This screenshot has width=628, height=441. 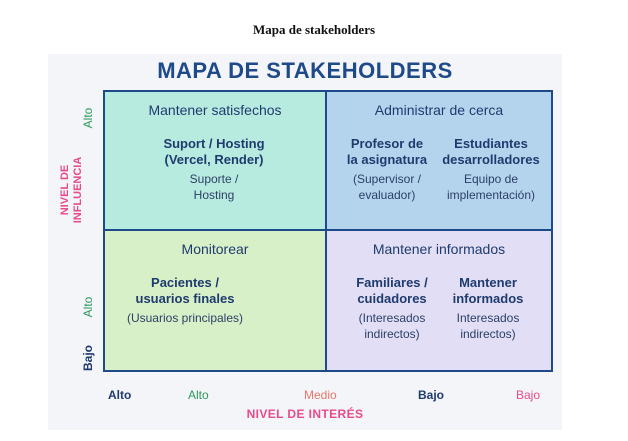 What do you see at coordinates (387, 195) in the screenshot?
I see `stakeholder-role-line2: evaluador)` at bounding box center [387, 195].